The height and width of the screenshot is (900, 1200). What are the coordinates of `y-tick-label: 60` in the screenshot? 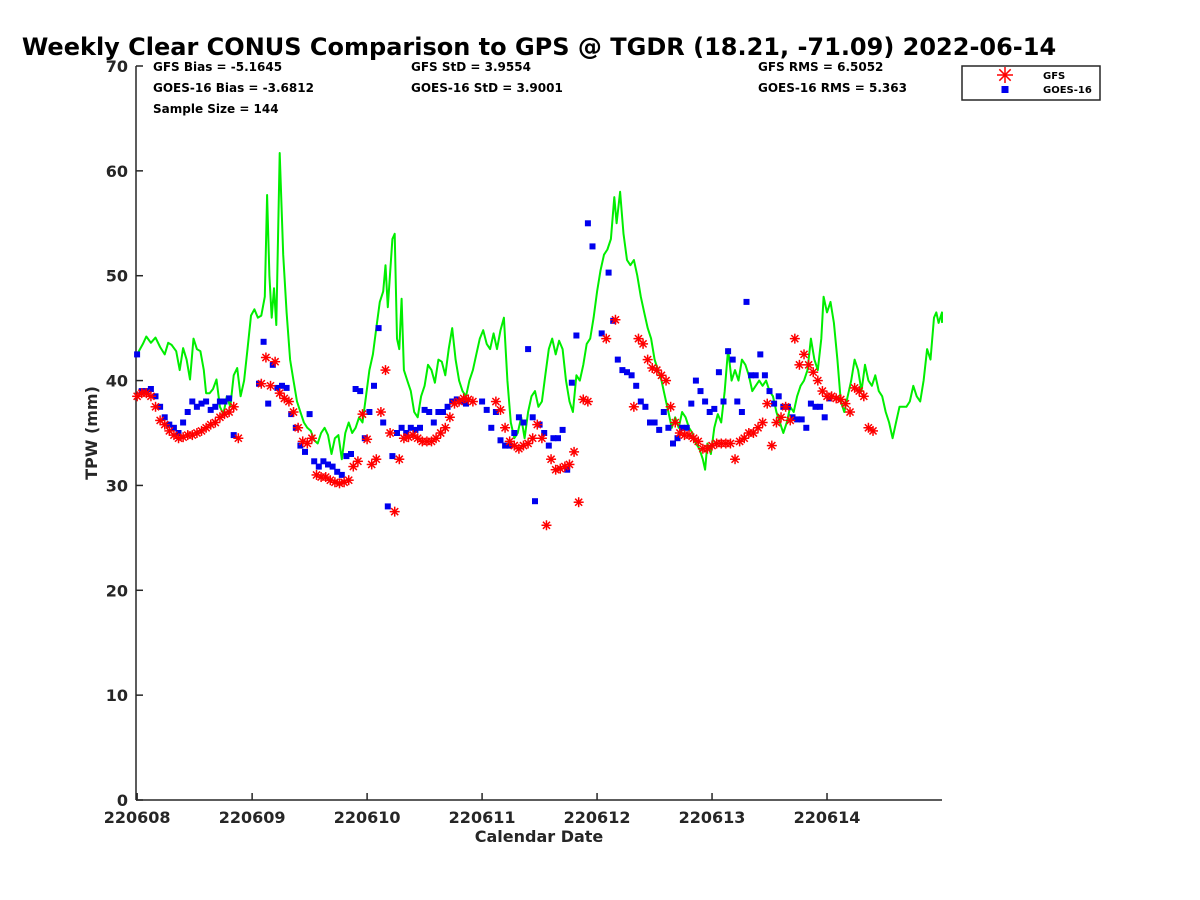 It's located at (117, 171).